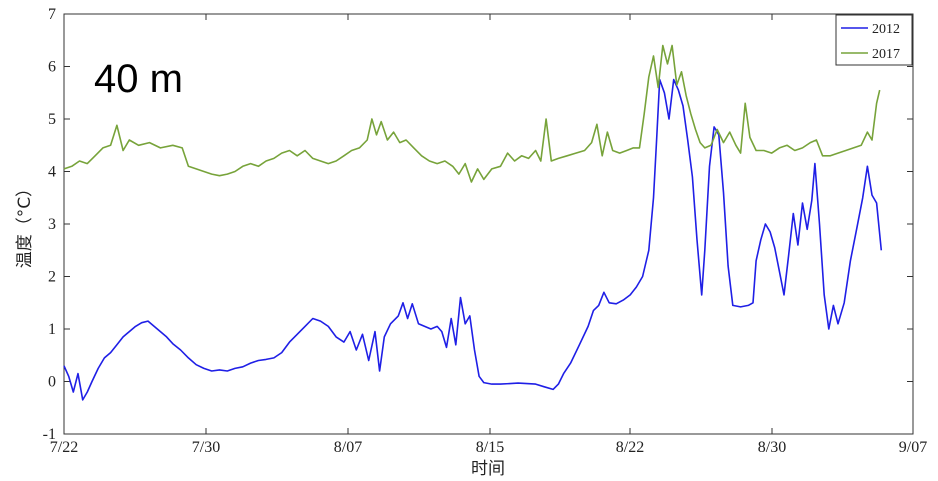 The height and width of the screenshot is (481, 938). I want to click on y-tick-label: 6, so click(52, 67).